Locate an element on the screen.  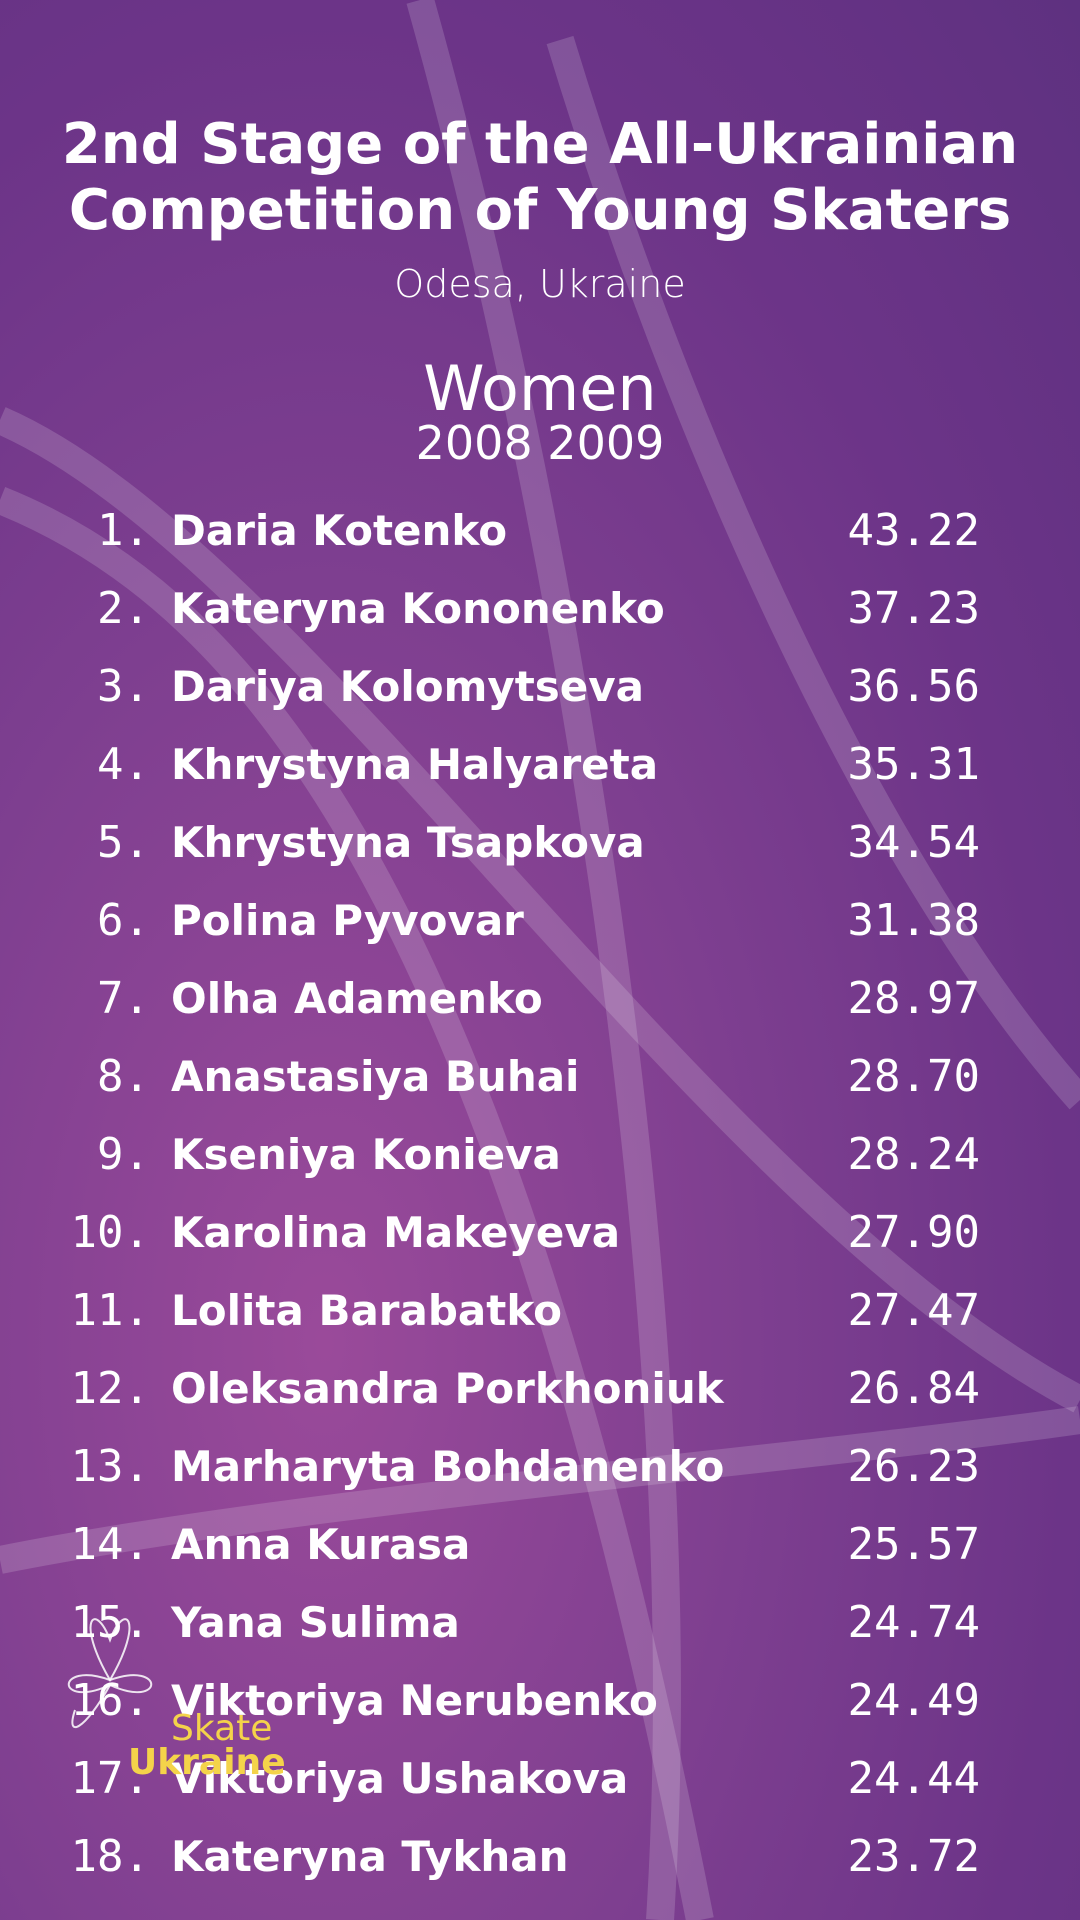
score: 36.56 is located at coordinates (913, 686).